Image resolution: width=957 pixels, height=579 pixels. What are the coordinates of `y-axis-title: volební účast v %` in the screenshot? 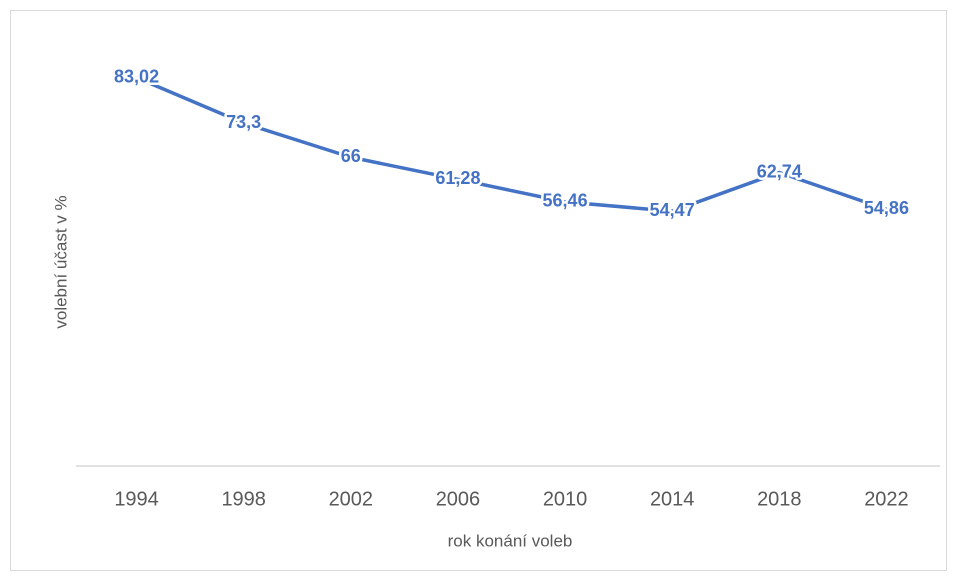 It's located at (60, 261).